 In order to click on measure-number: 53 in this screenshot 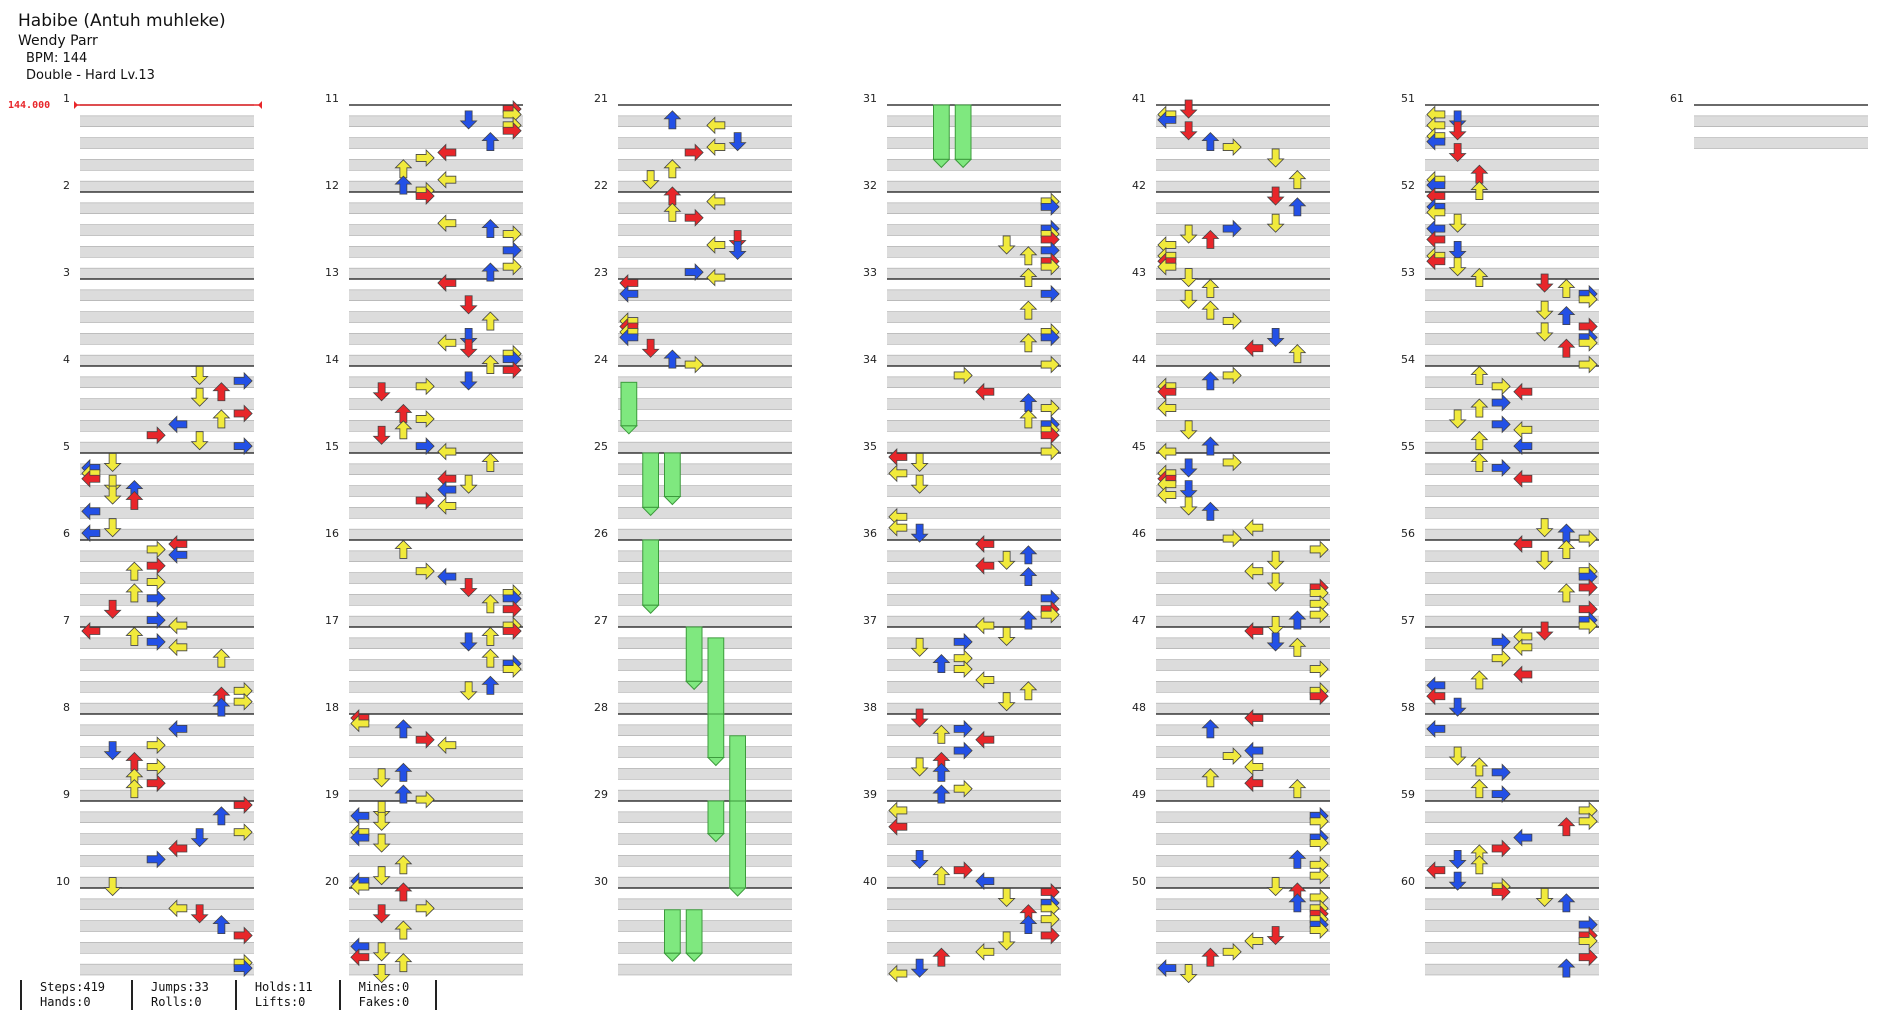, I will do `click(1408, 272)`.